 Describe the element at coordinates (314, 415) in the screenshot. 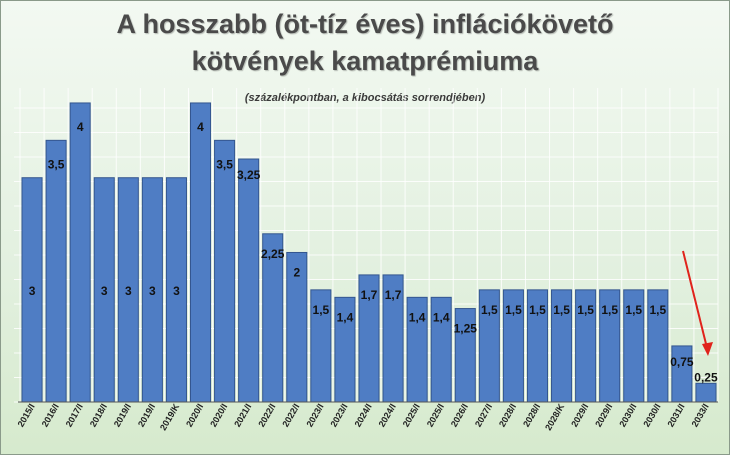

I see `category-label-12: 2023/I` at that location.